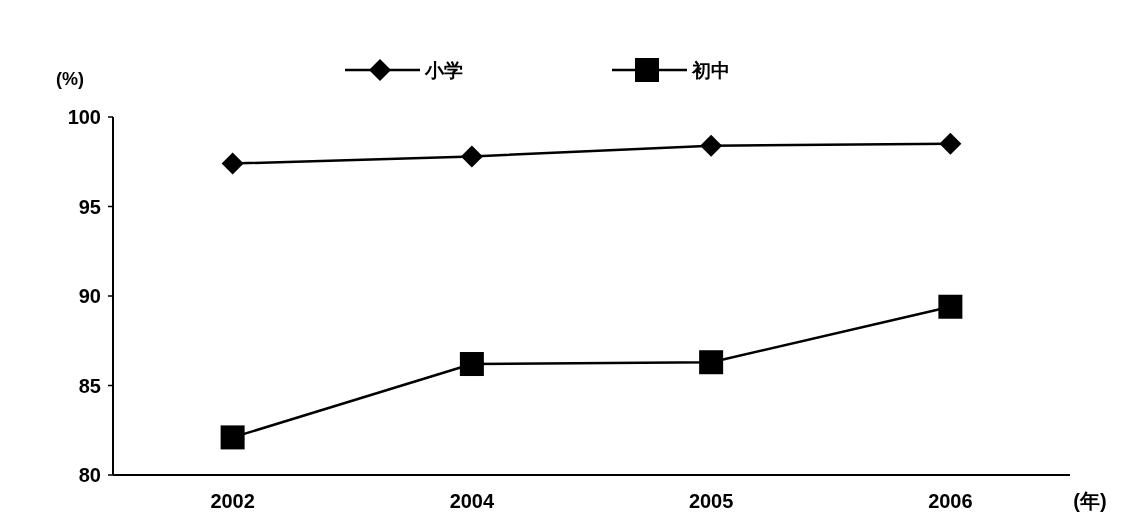 The image size is (1133, 531). What do you see at coordinates (89, 385) in the screenshot?
I see `y-tick-label: 85` at bounding box center [89, 385].